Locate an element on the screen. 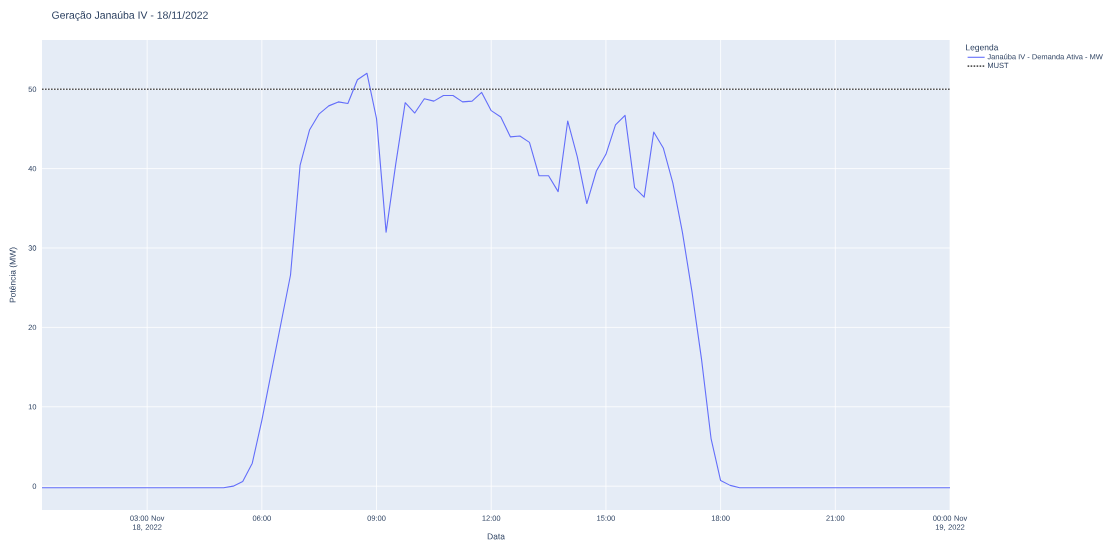 The image size is (1118, 545). legend-title: Legenda is located at coordinates (982, 48).